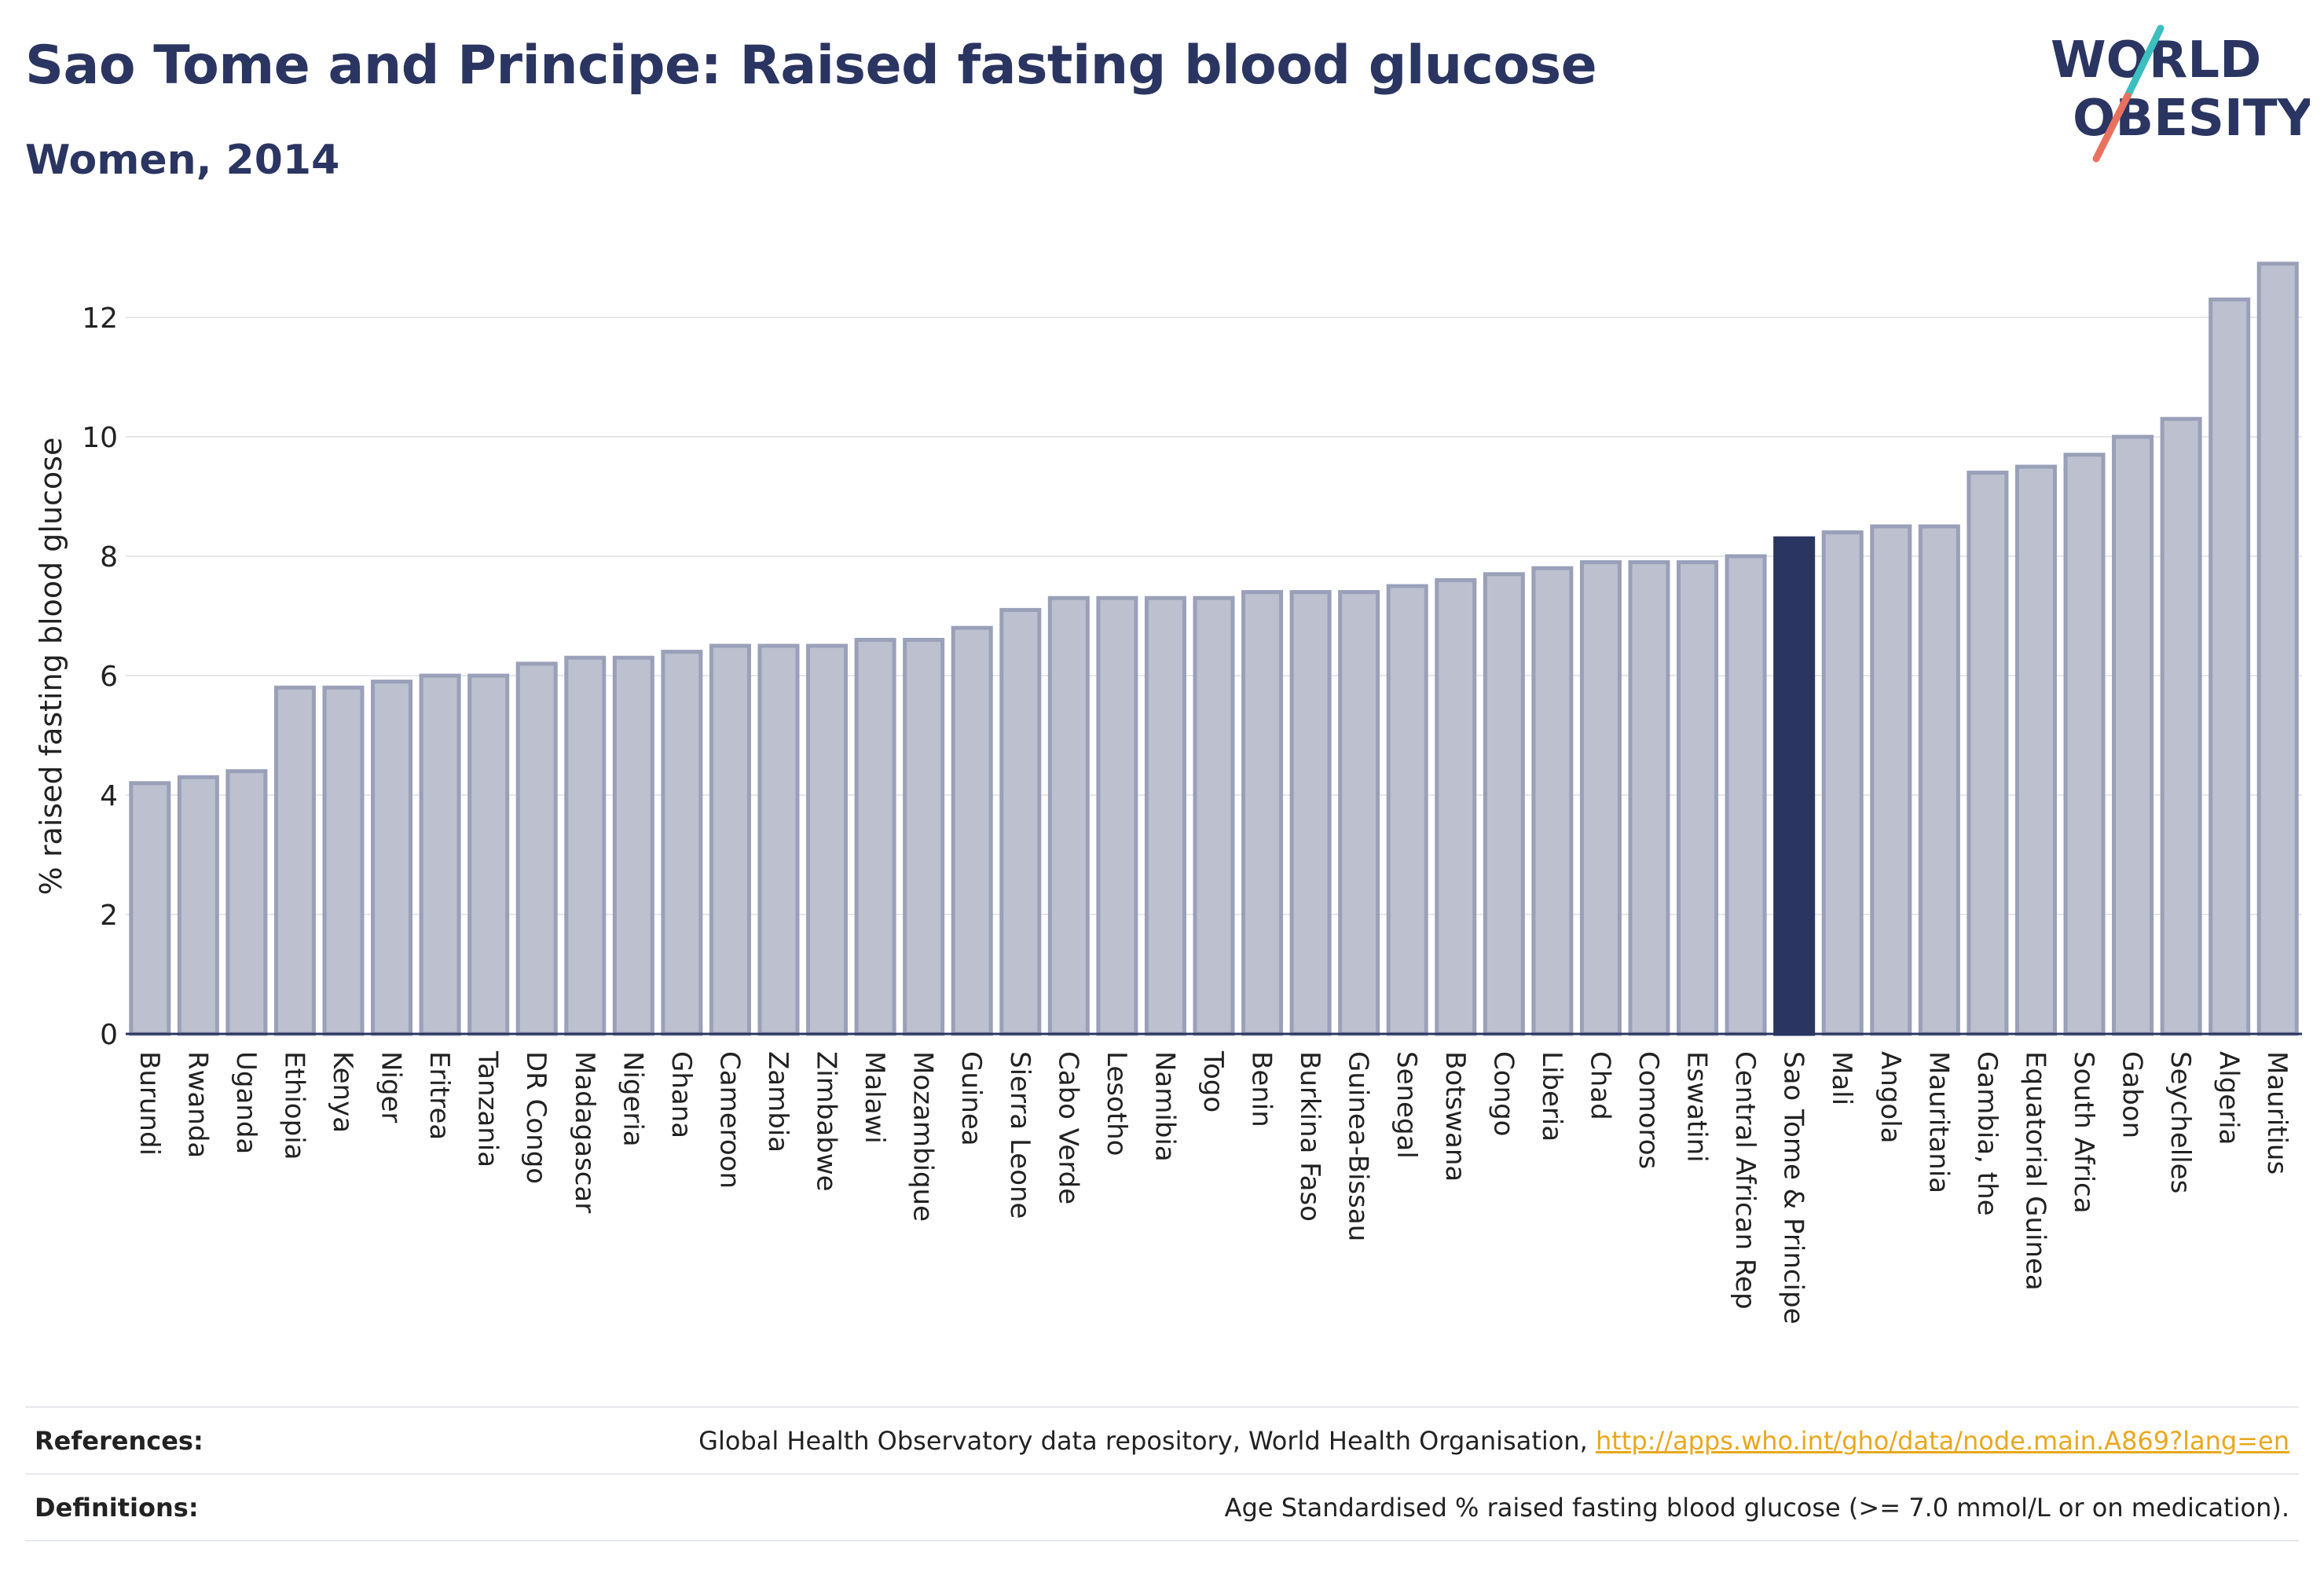 Image resolution: width=2324 pixels, height=1576 pixels. I want to click on x-tick-label: Liberia, so click(1551, 1096).